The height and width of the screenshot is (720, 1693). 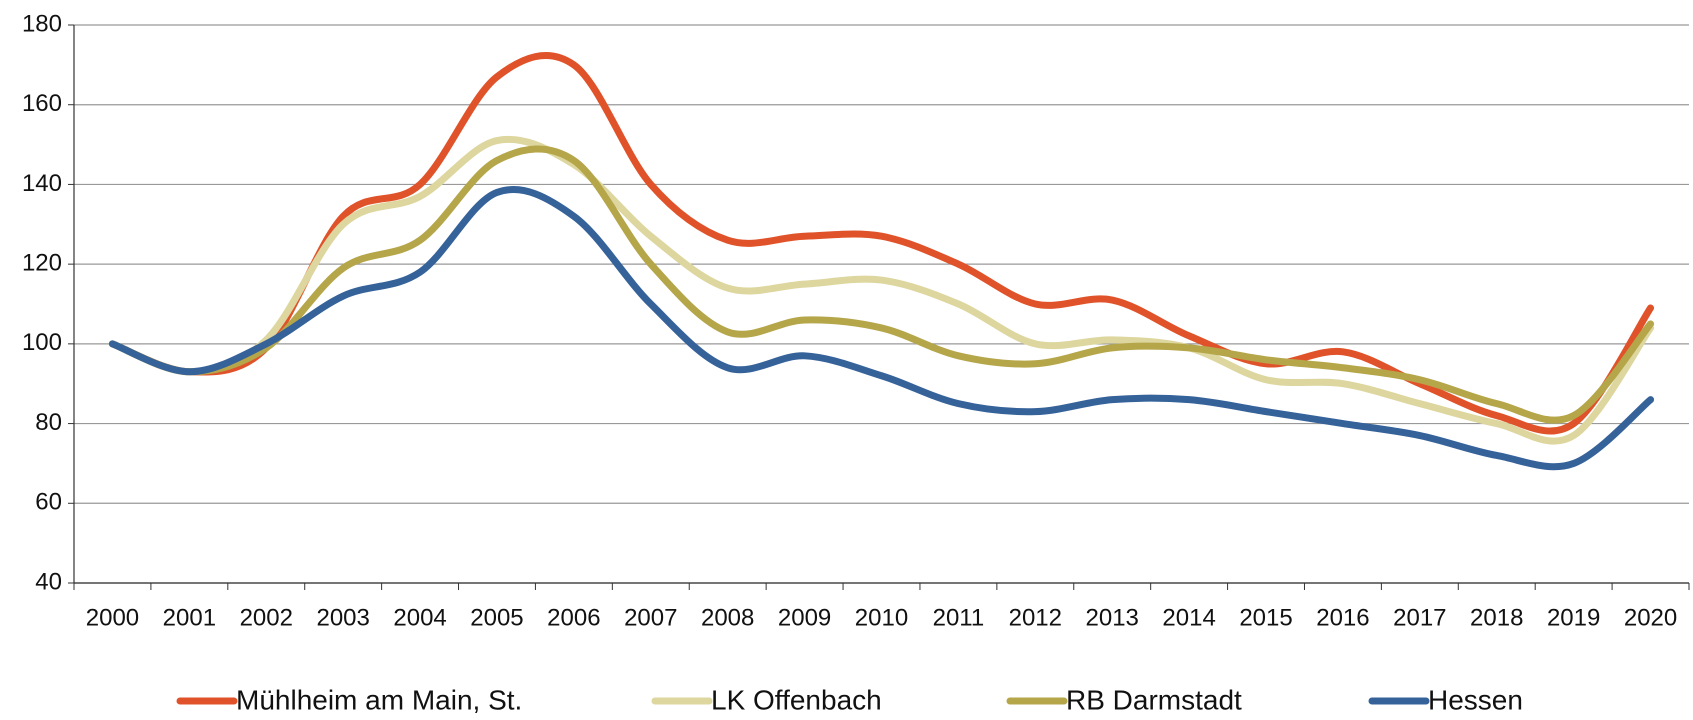 I want to click on legend-label: Mühlheim am Main, St., so click(x=379, y=699).